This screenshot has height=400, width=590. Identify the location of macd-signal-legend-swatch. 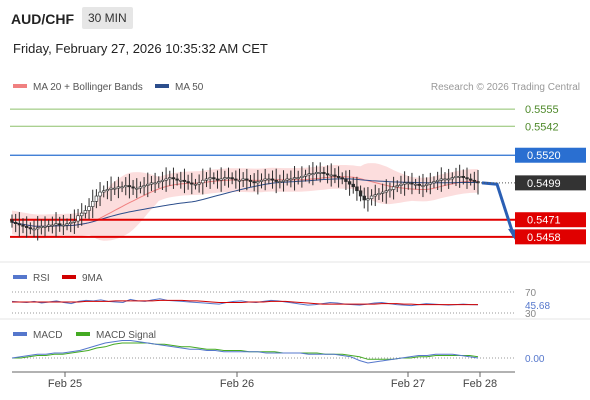
(83, 334).